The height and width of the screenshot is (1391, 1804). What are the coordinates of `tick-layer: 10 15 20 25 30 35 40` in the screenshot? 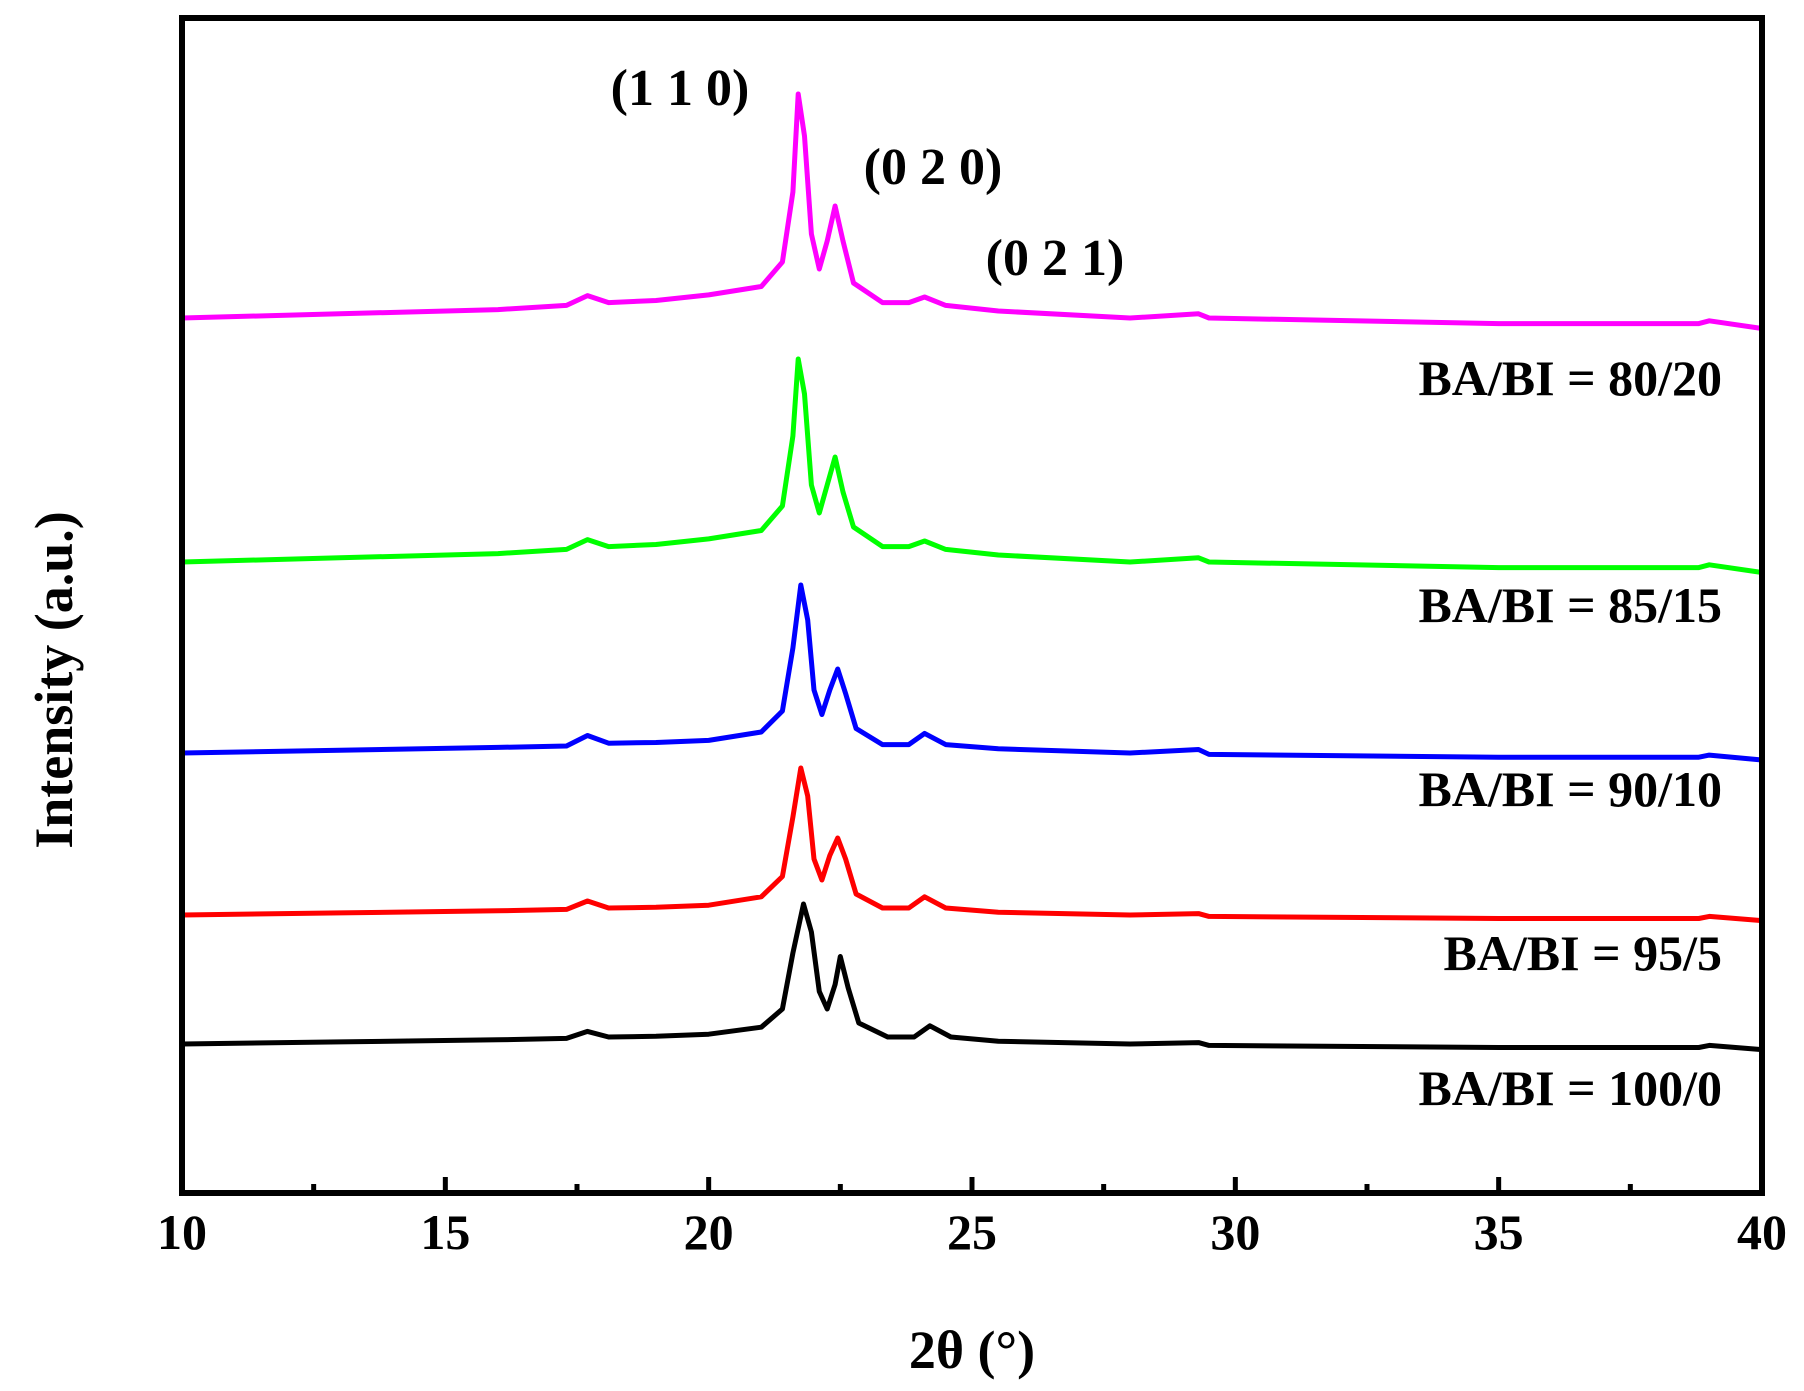 It's located at (972, 1218).